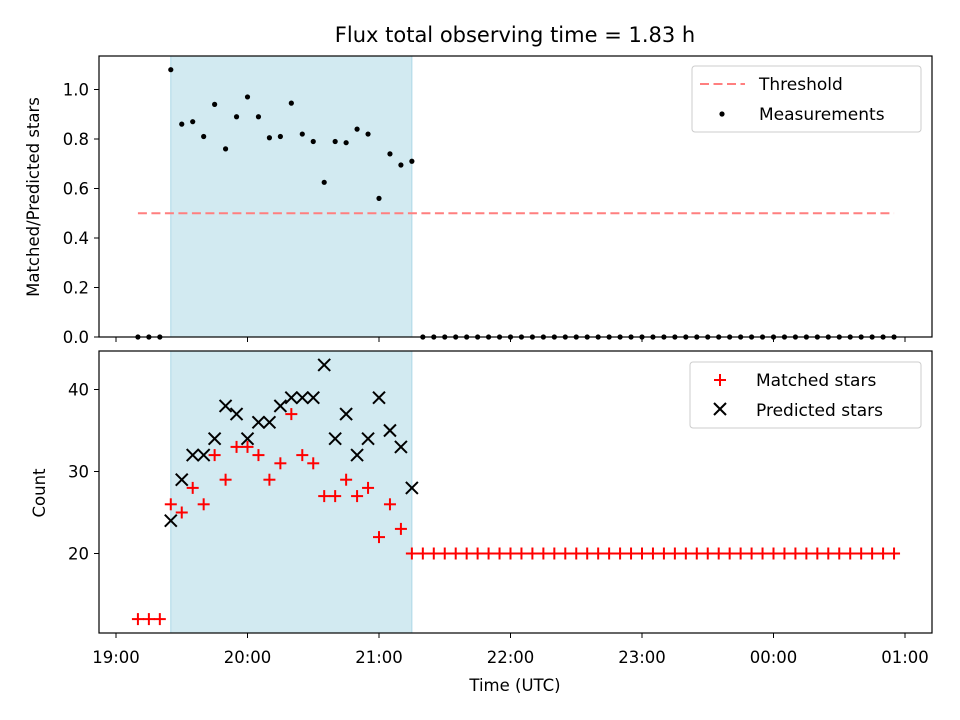 The height and width of the screenshot is (720, 960). Describe the element at coordinates (291, 196) in the screenshot. I see `top-shaded-region` at that location.